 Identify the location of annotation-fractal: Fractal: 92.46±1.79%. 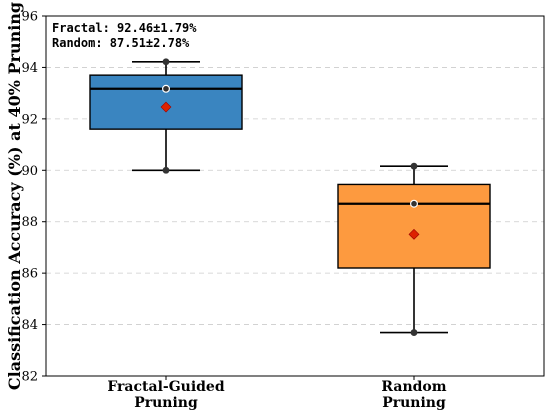
(124, 28).